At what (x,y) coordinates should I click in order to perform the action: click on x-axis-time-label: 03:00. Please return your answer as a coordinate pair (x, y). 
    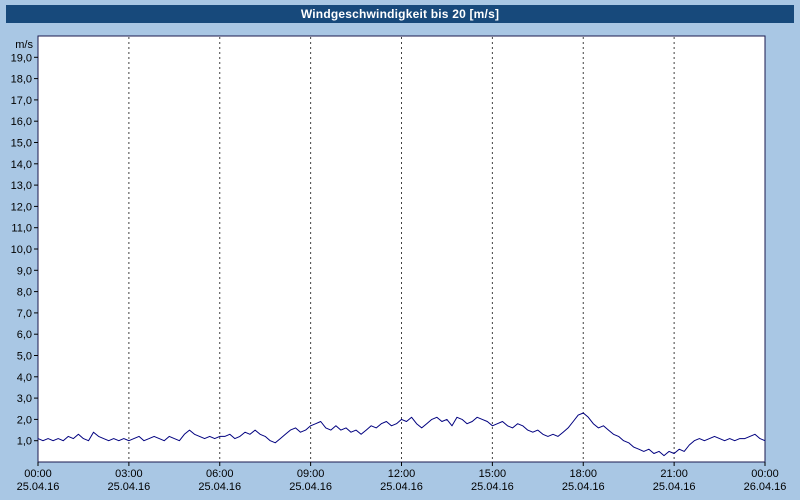
    Looking at the image, I should click on (129, 474).